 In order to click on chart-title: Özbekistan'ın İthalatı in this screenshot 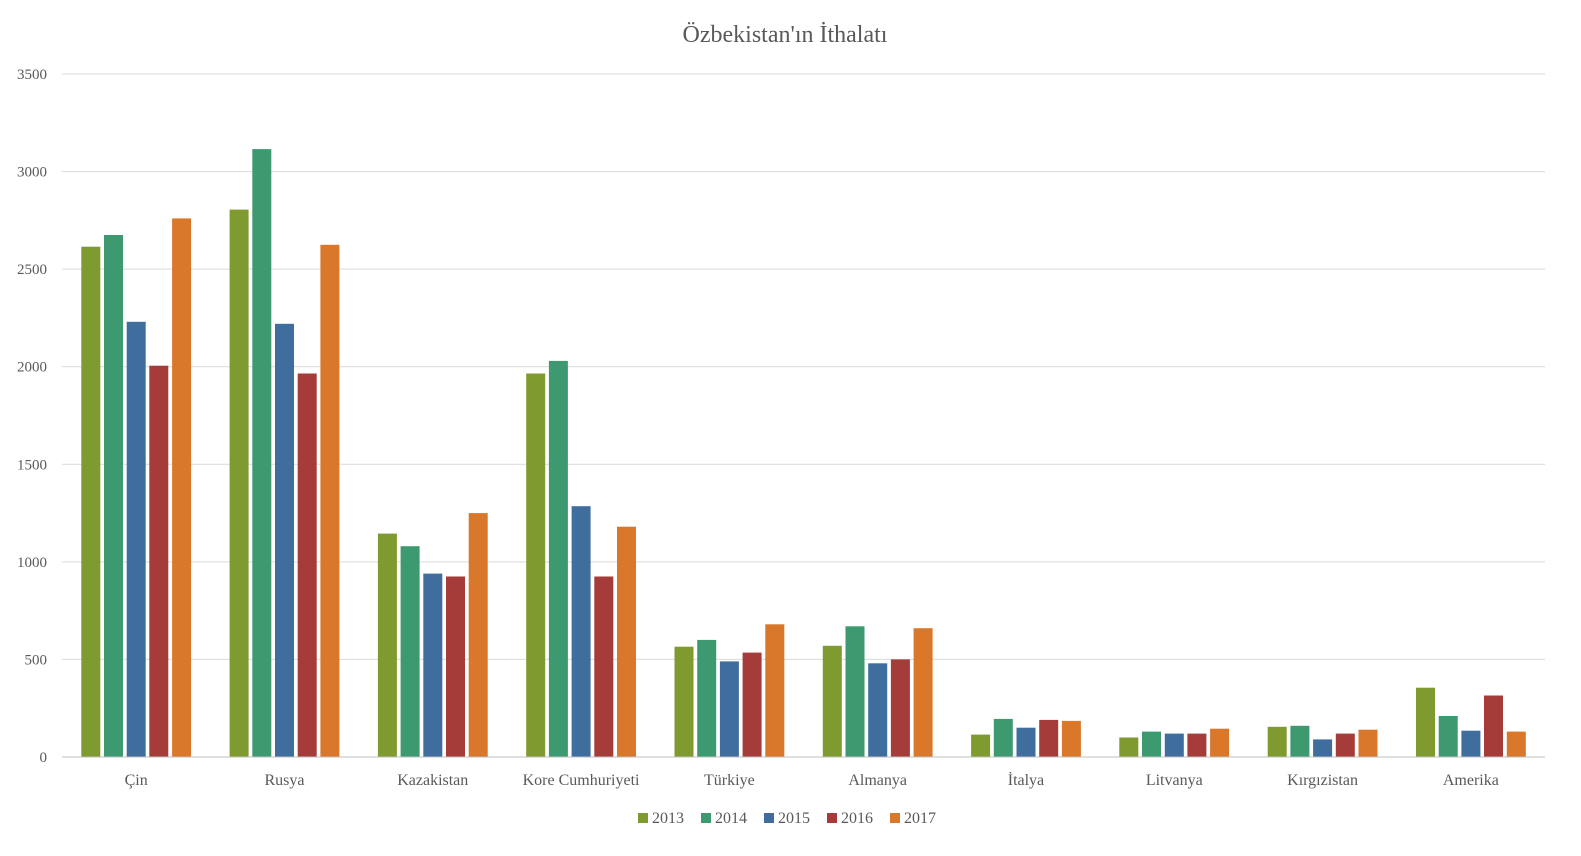, I will do `click(785, 35)`.